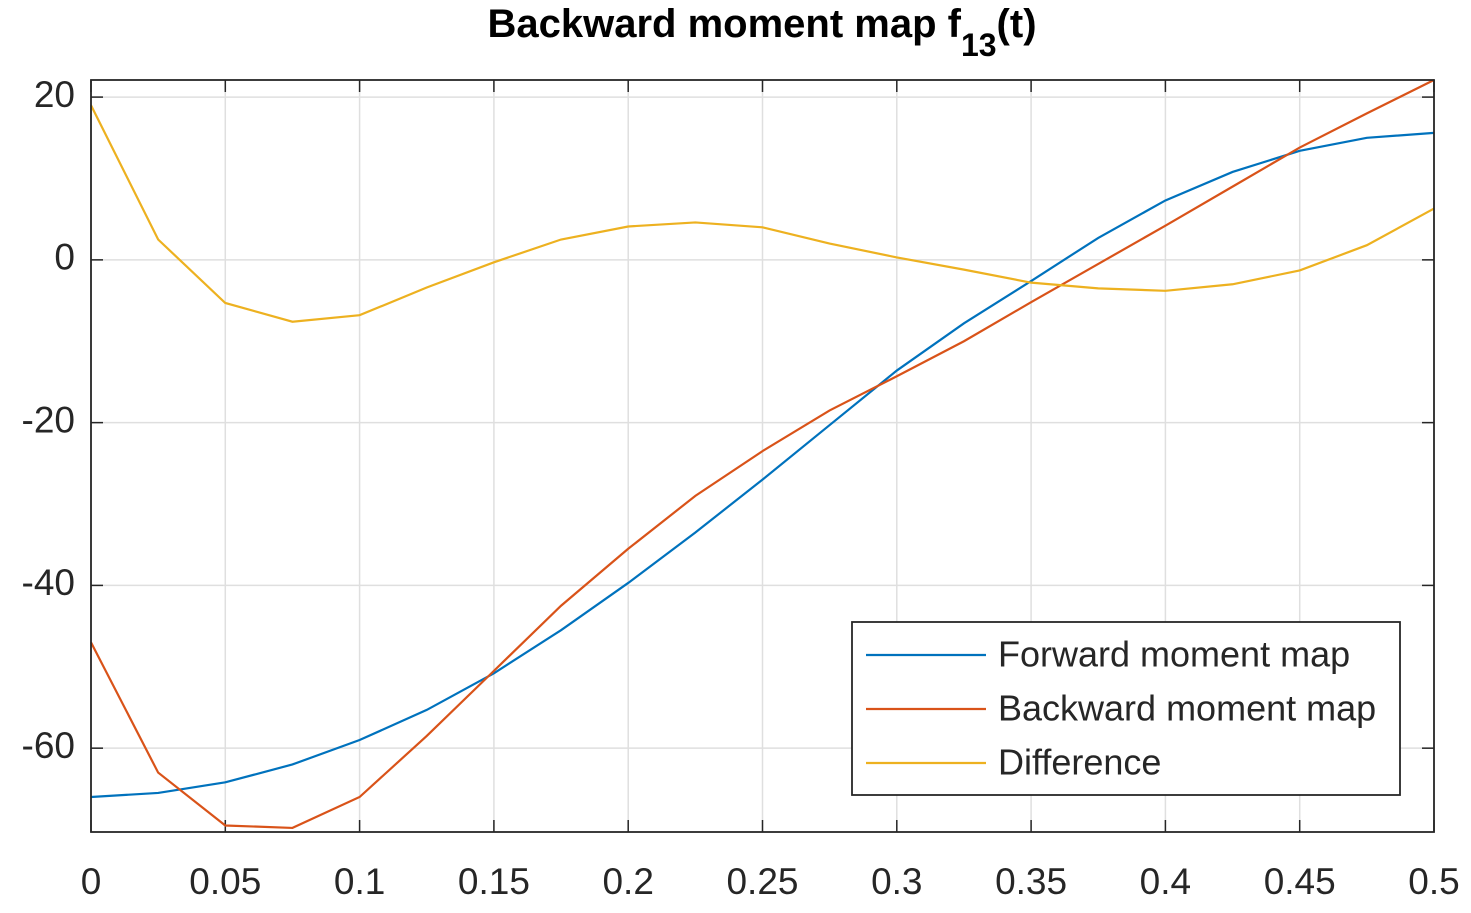 Image resolution: width=1471 pixels, height=913 pixels. I want to click on x-tick-label: 0.35, so click(1031, 881).